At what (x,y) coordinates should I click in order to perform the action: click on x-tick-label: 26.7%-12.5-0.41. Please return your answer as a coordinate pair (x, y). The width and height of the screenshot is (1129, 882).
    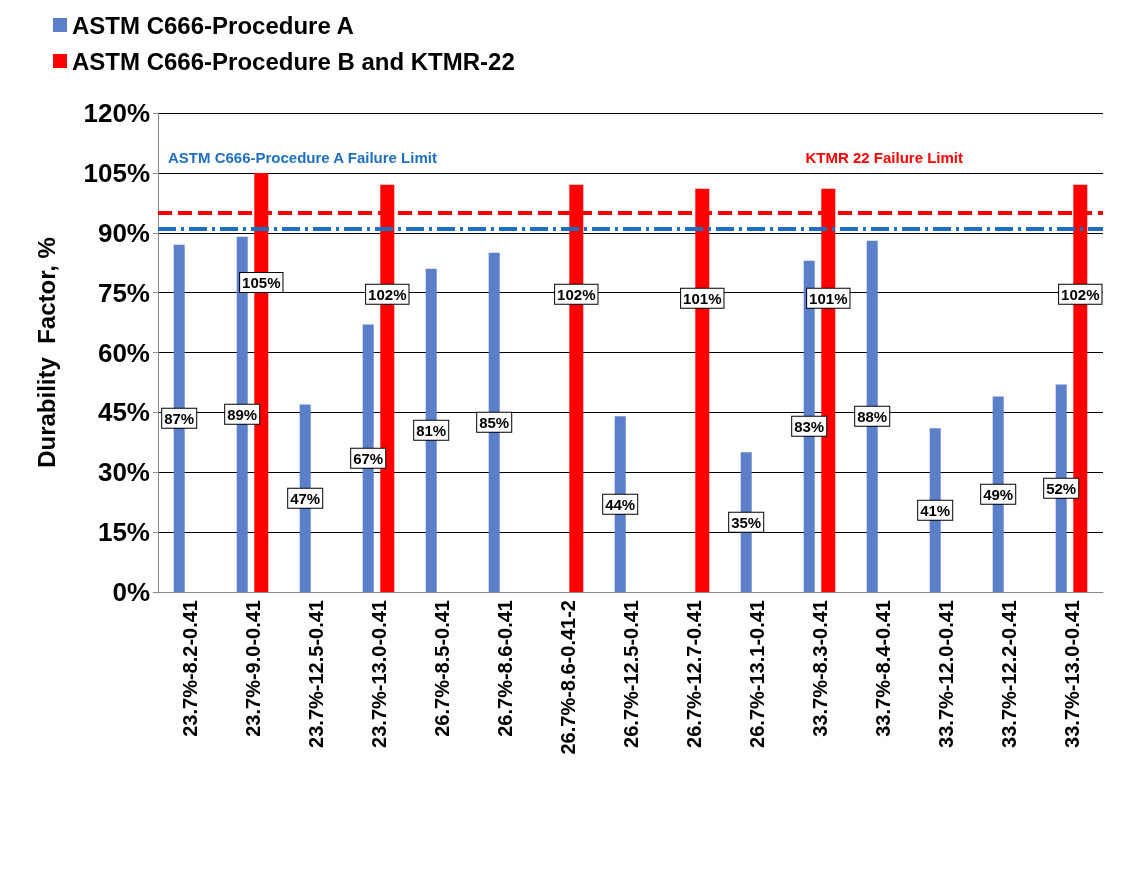
    Looking at the image, I should click on (630, 674).